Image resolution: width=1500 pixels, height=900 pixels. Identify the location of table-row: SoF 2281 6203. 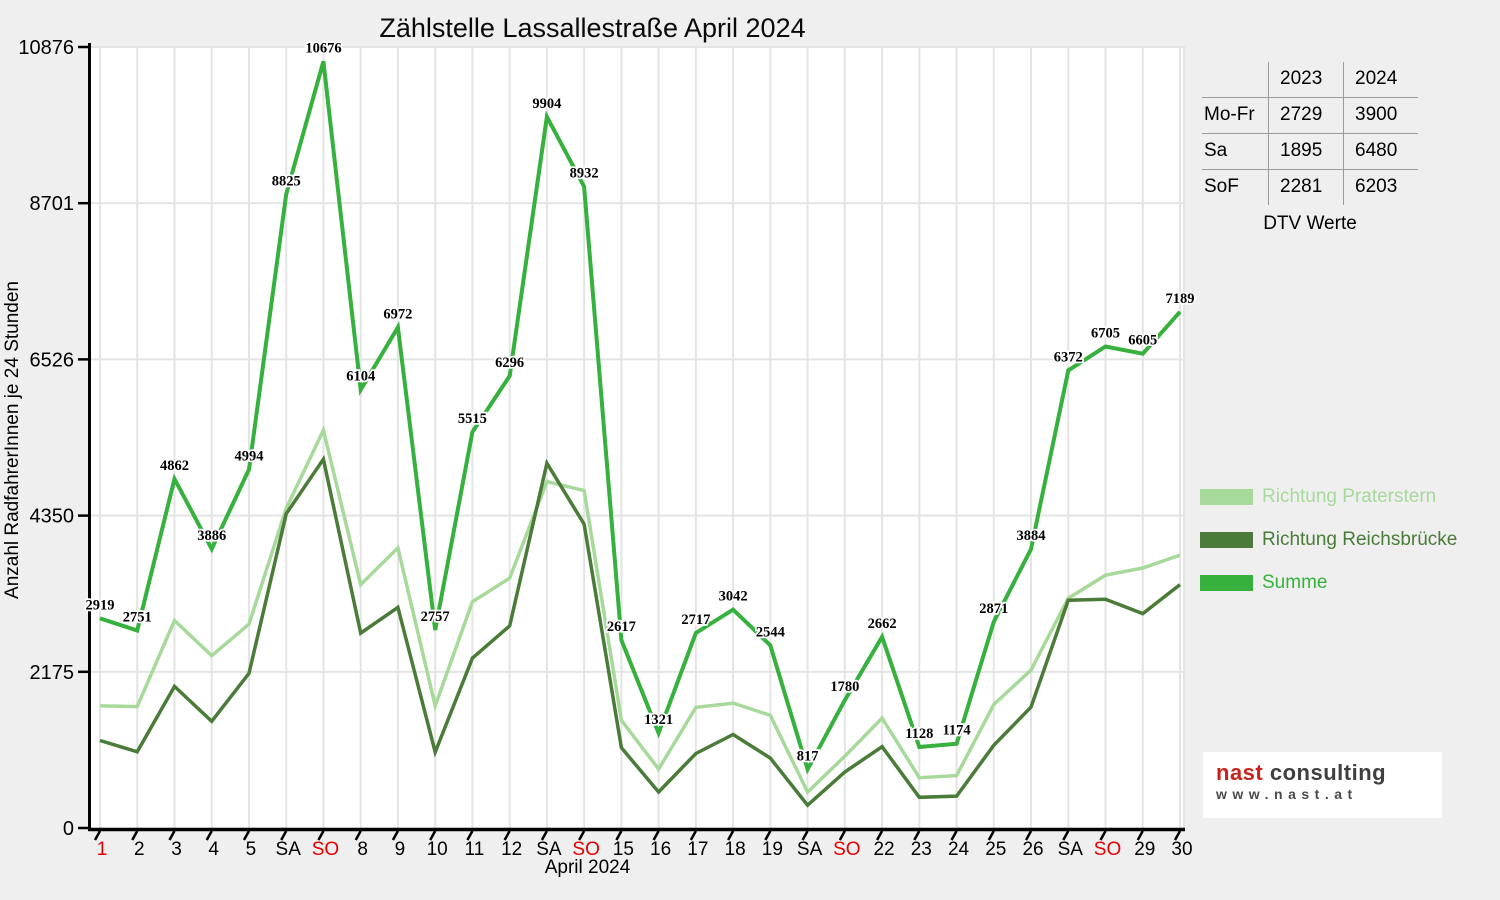
(1310, 187).